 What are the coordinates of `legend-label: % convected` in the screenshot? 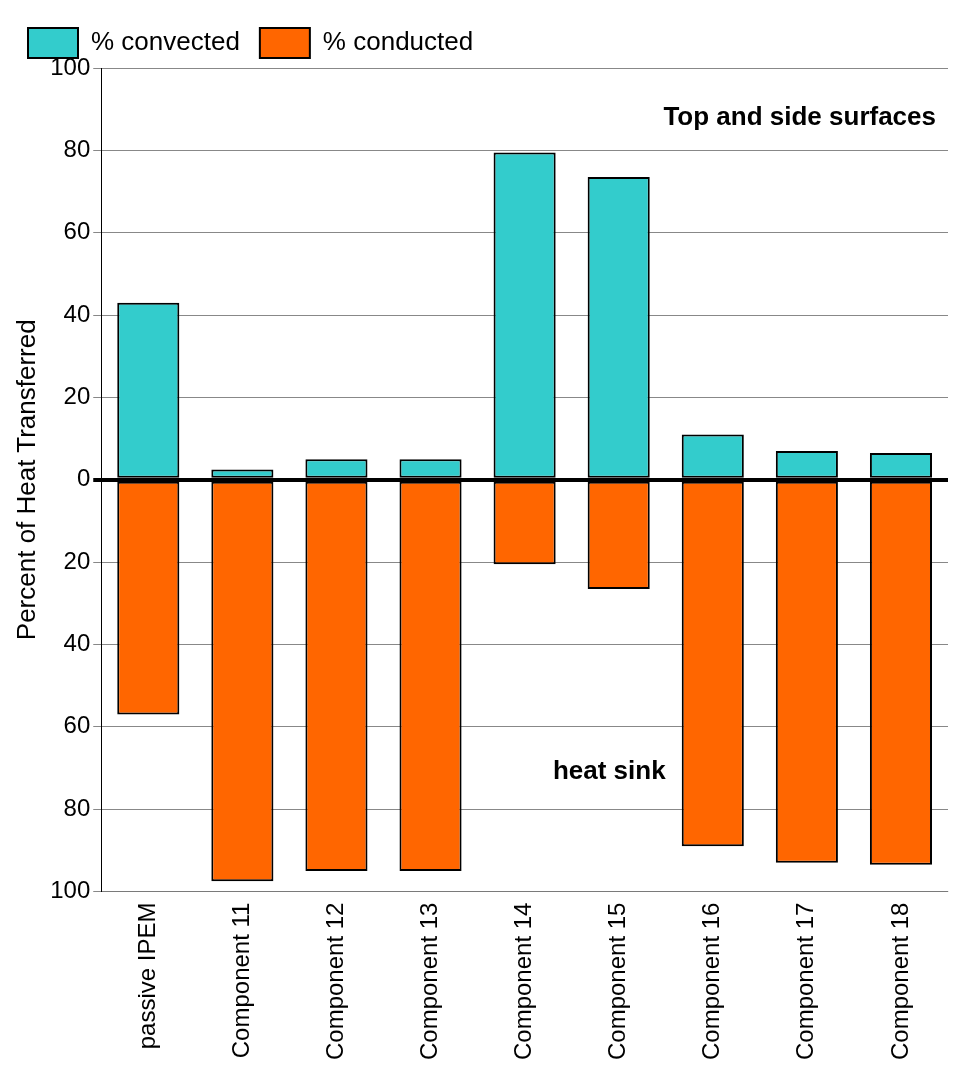 It's located at (165, 41).